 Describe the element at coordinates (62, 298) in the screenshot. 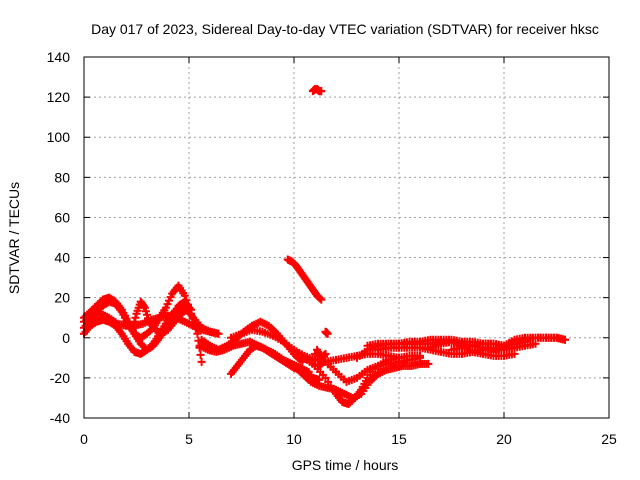

I see `y-tick-label: 20` at that location.